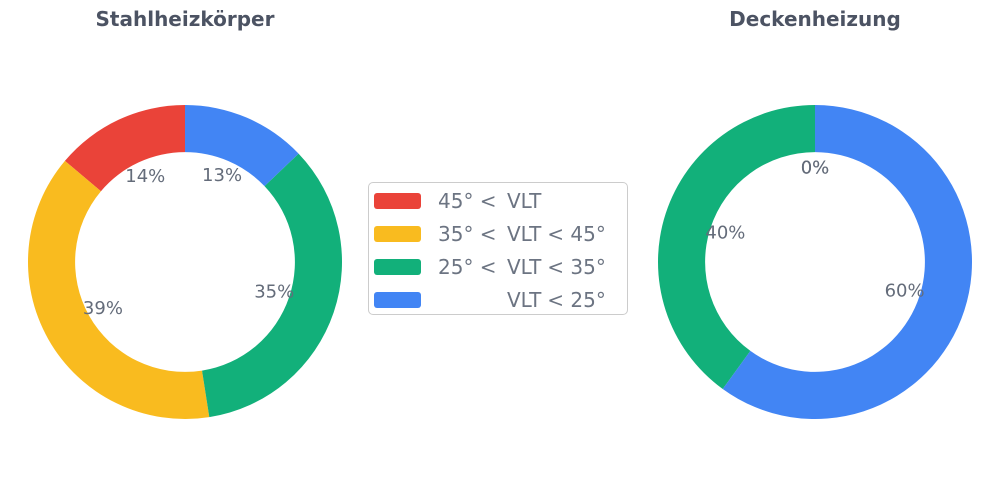 The width and height of the screenshot is (1000, 500). What do you see at coordinates (222, 175) in the screenshot?
I see `percent-label-3: 13%` at bounding box center [222, 175].